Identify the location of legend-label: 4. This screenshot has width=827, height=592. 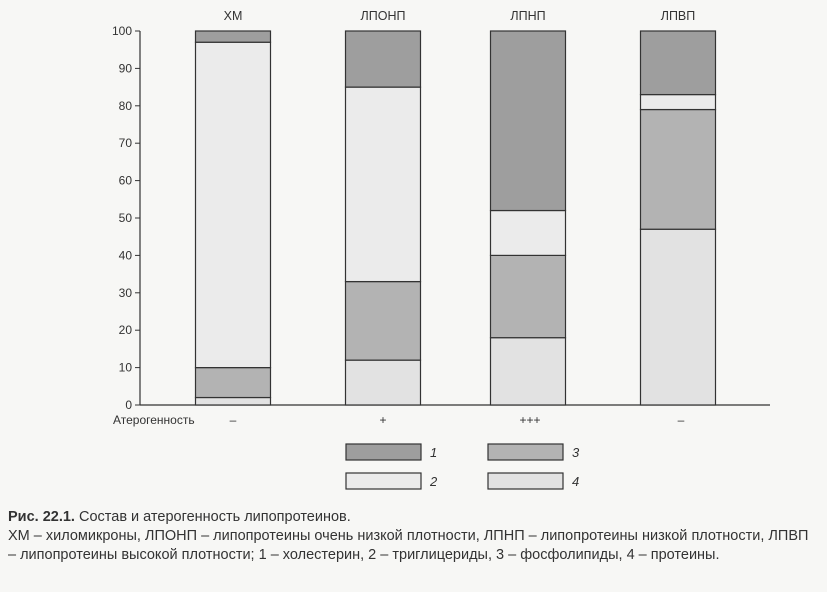
(575, 481).